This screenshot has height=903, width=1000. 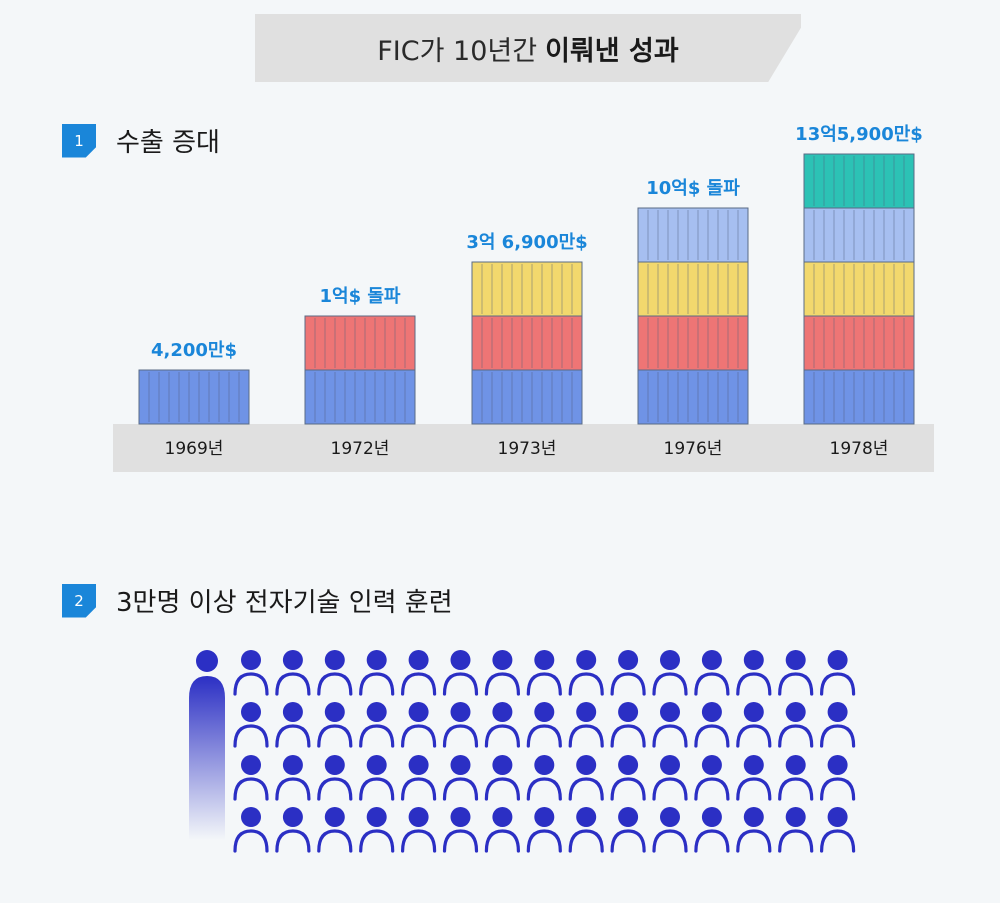 I want to click on bar-1978년, so click(x=859, y=289).